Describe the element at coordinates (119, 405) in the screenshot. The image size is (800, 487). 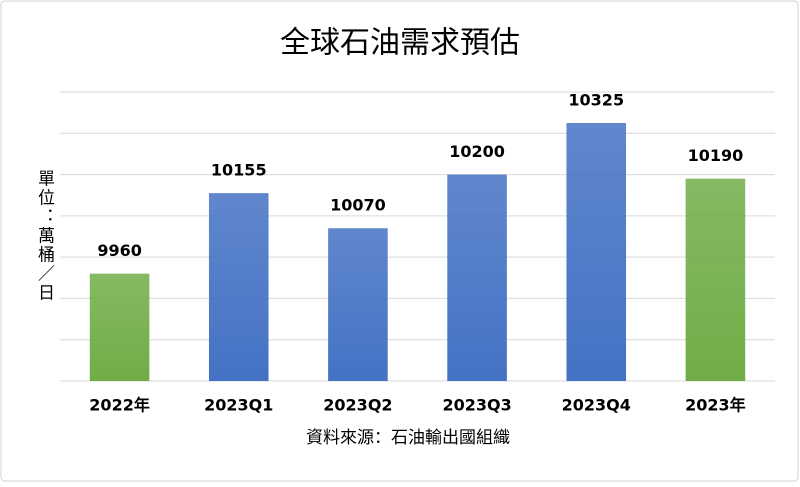
I see `x-tick-label: 2022年` at that location.